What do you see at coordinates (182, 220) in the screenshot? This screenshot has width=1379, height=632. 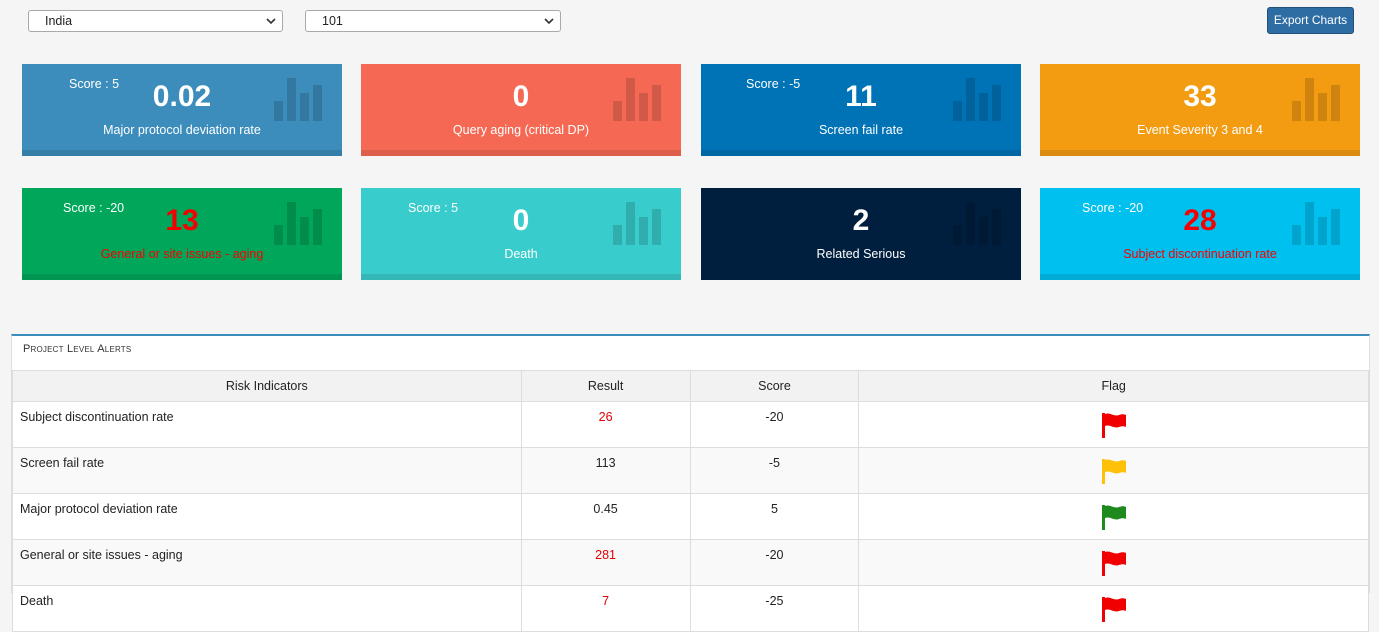 I see `card-value: 13` at bounding box center [182, 220].